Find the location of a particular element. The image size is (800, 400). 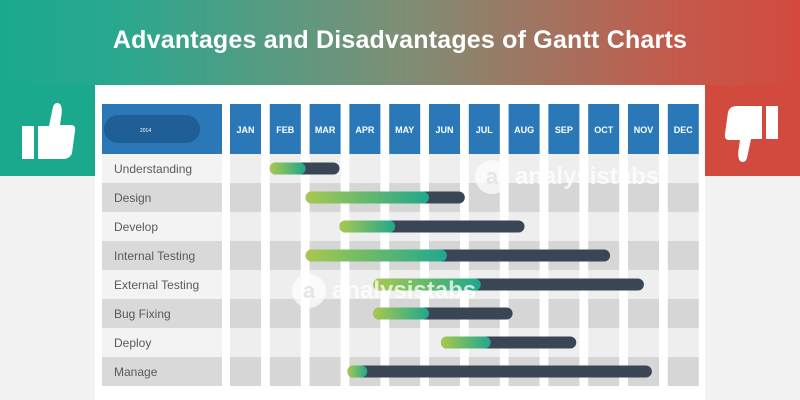

task-label: External Testing is located at coordinates (156, 285).